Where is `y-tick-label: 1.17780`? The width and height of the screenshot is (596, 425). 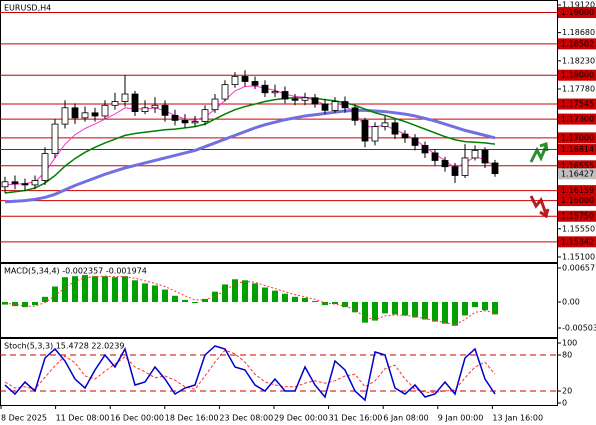
y-tick-label: 1.17780 is located at coordinates (578, 89).